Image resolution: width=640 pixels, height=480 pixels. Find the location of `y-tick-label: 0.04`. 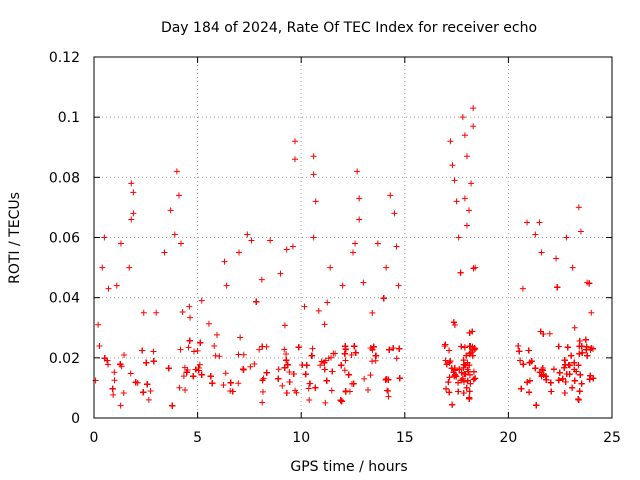

y-tick-label: 0.04 is located at coordinates (64, 299).